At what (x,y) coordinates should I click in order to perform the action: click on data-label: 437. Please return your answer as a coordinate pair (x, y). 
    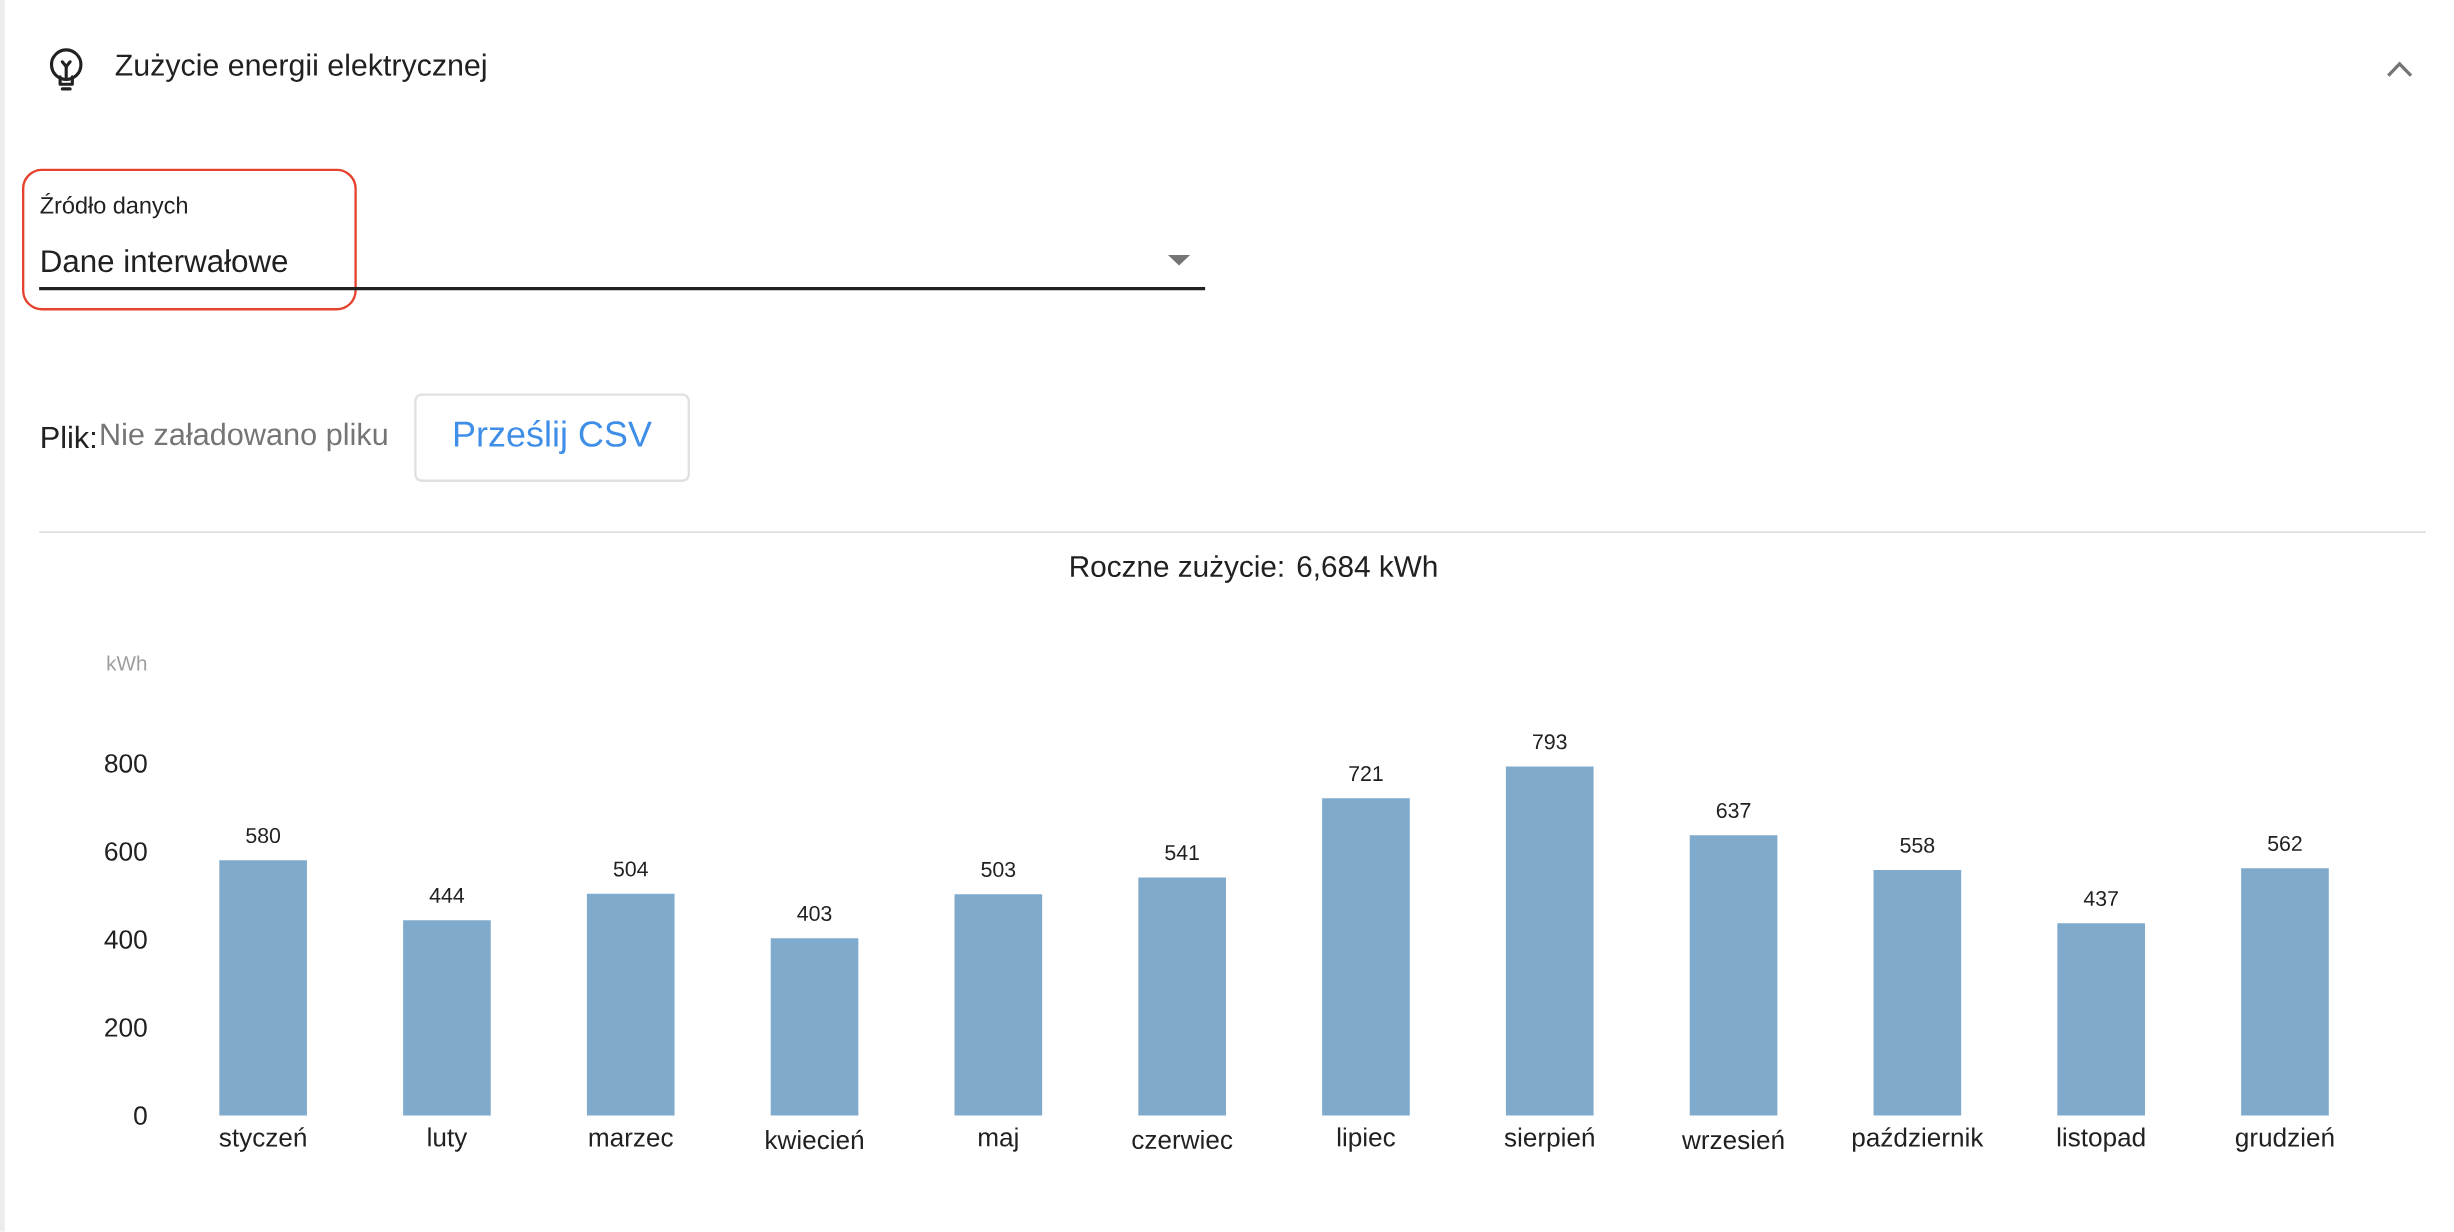
    Looking at the image, I should click on (2100, 899).